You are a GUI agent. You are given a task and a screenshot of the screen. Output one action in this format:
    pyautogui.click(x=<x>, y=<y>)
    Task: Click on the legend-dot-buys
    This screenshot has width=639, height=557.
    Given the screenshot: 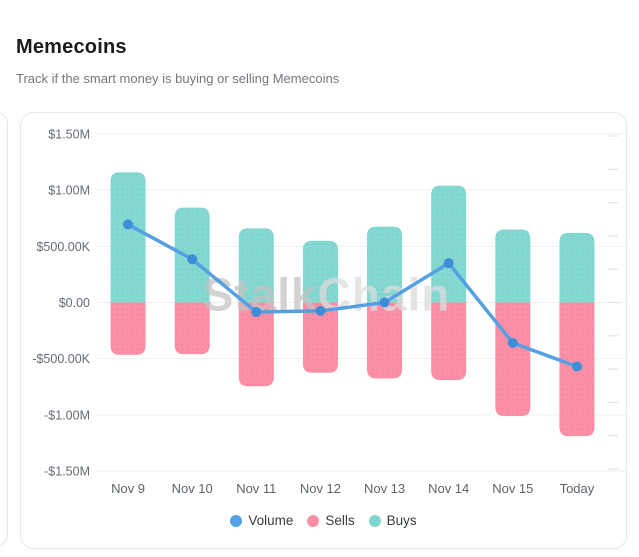 What is the action you would take?
    pyautogui.click(x=374, y=520)
    